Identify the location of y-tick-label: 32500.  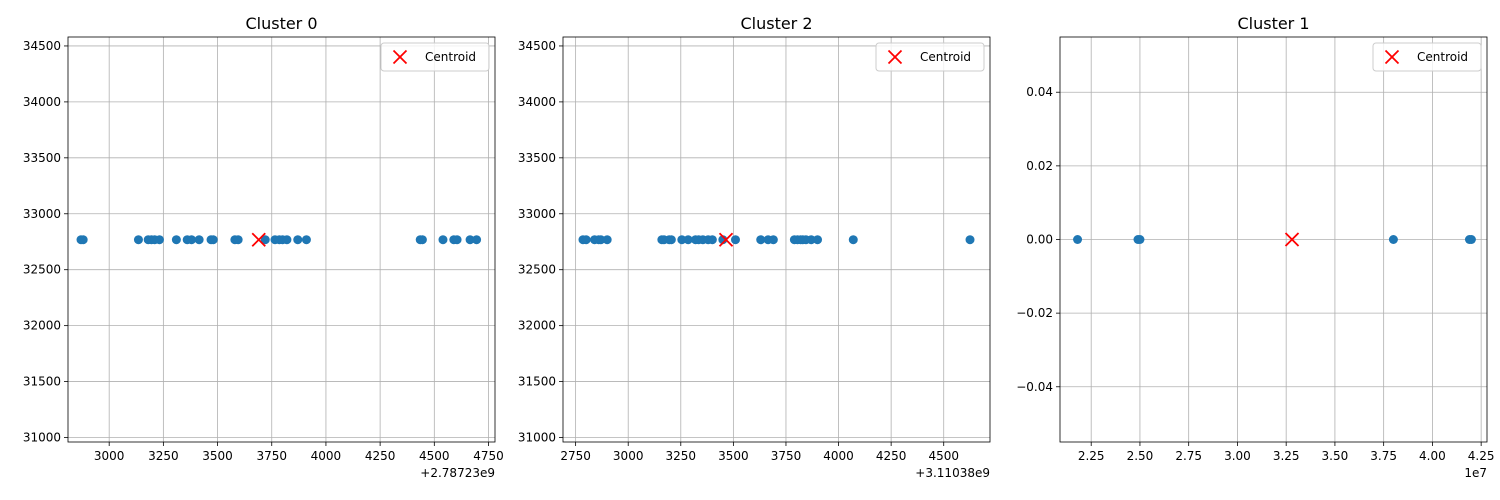
(42, 270).